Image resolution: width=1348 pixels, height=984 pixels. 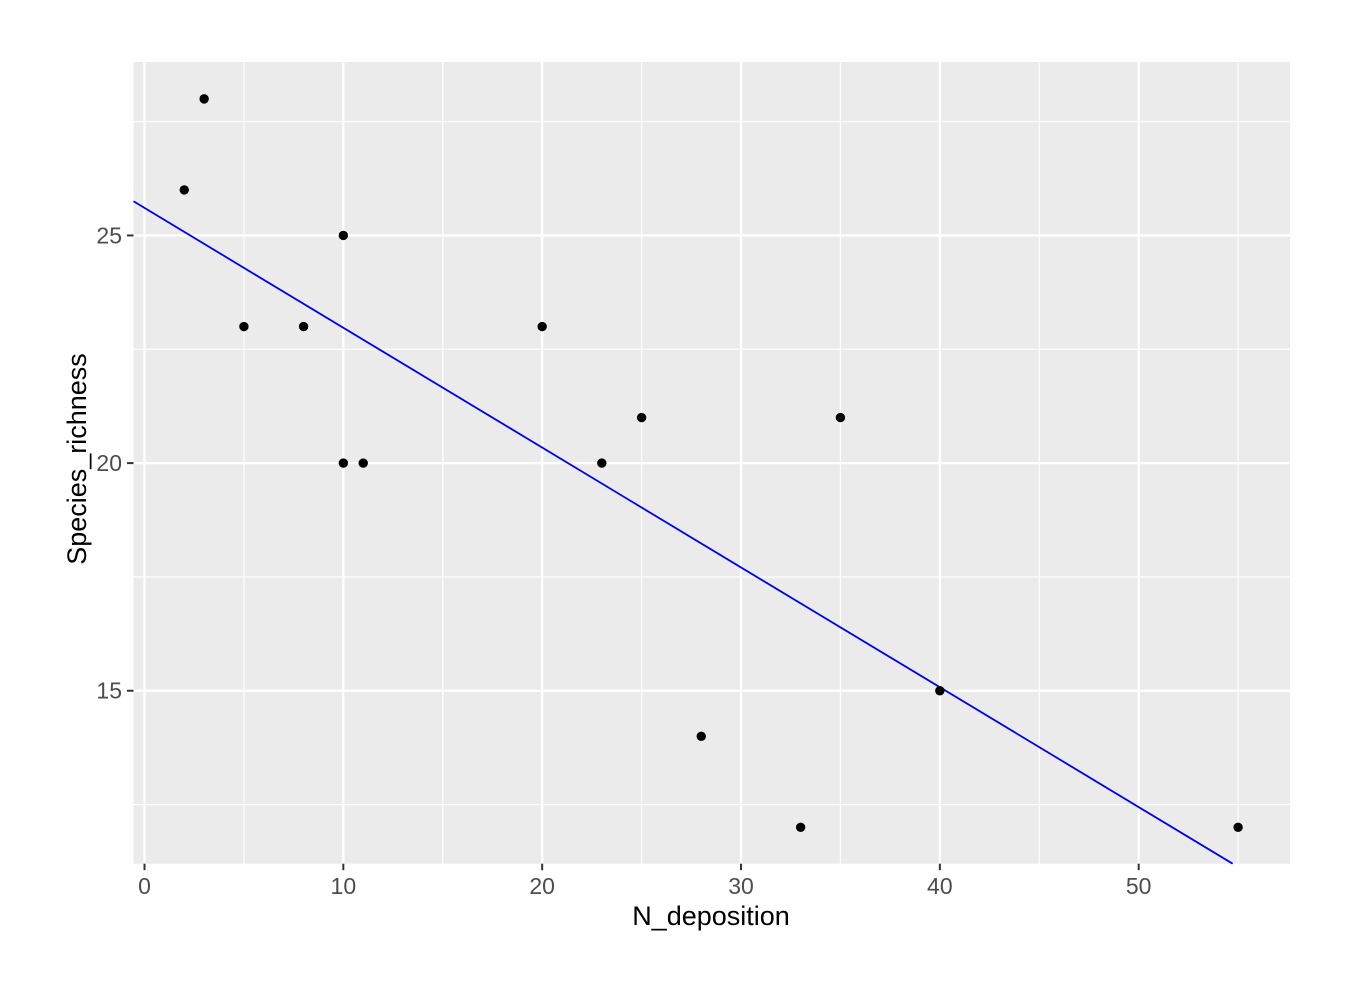 What do you see at coordinates (109, 235) in the screenshot?
I see `y-tick-label: 25` at bounding box center [109, 235].